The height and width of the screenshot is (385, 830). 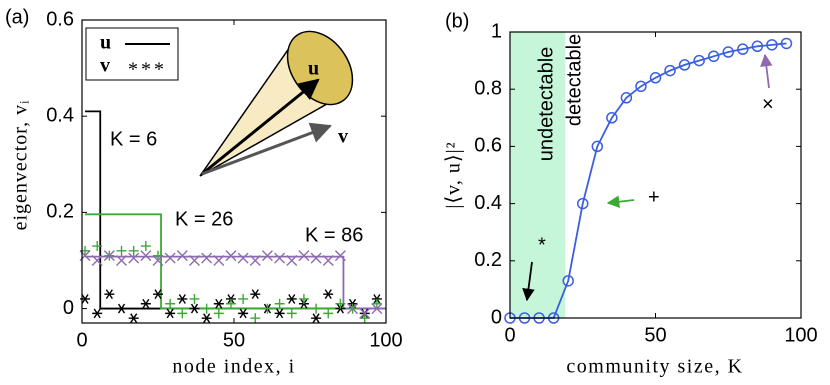 I want to click on x-tick-label: 0, so click(x=509, y=335).